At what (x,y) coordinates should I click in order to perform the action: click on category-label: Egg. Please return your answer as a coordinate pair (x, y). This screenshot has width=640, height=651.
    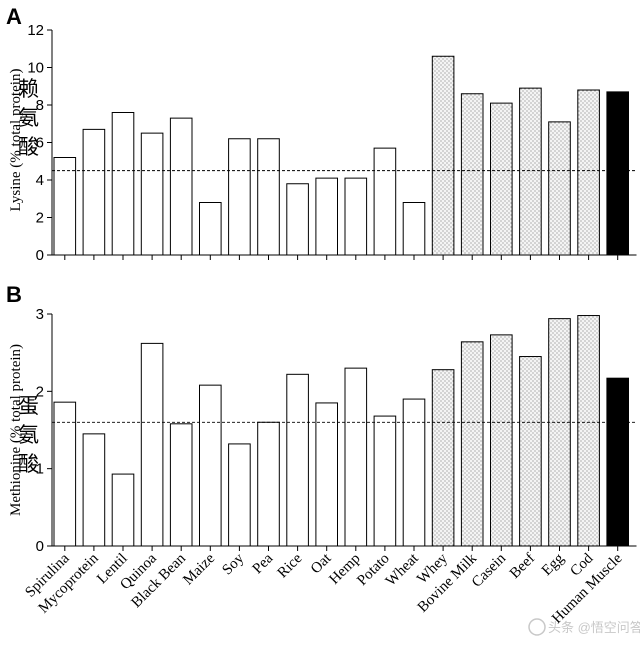
    Looking at the image, I should click on (553, 564).